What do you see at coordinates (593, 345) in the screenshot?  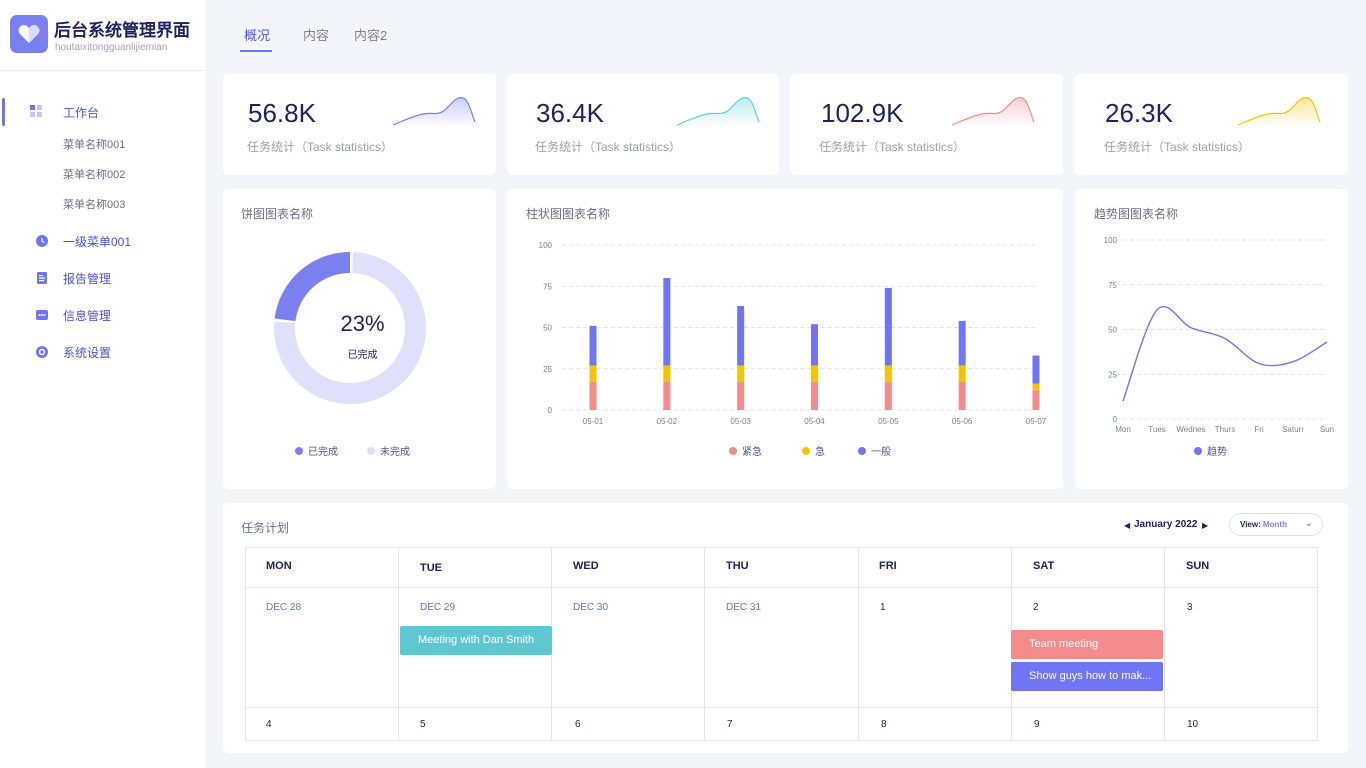 I see `bar-一般-05-01` at bounding box center [593, 345].